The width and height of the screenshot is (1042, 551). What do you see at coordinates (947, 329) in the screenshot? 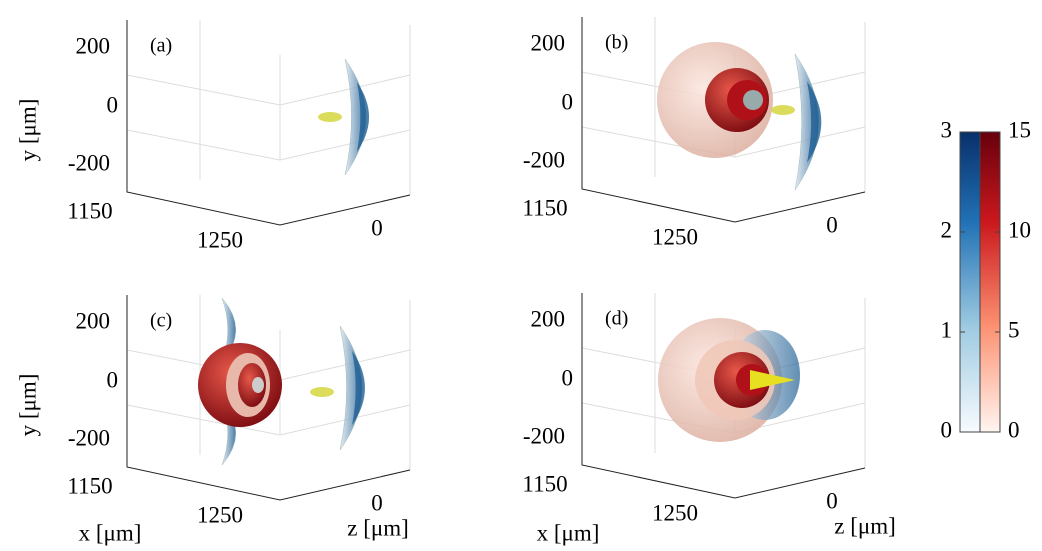
I see `colorbar-tick-label: 1` at bounding box center [947, 329].